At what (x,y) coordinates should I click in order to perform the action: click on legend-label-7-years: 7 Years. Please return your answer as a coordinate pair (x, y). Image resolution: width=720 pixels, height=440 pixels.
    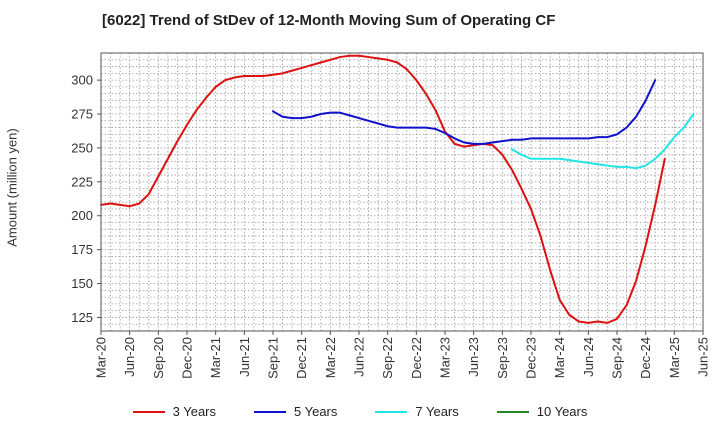
    Looking at the image, I should click on (437, 411).